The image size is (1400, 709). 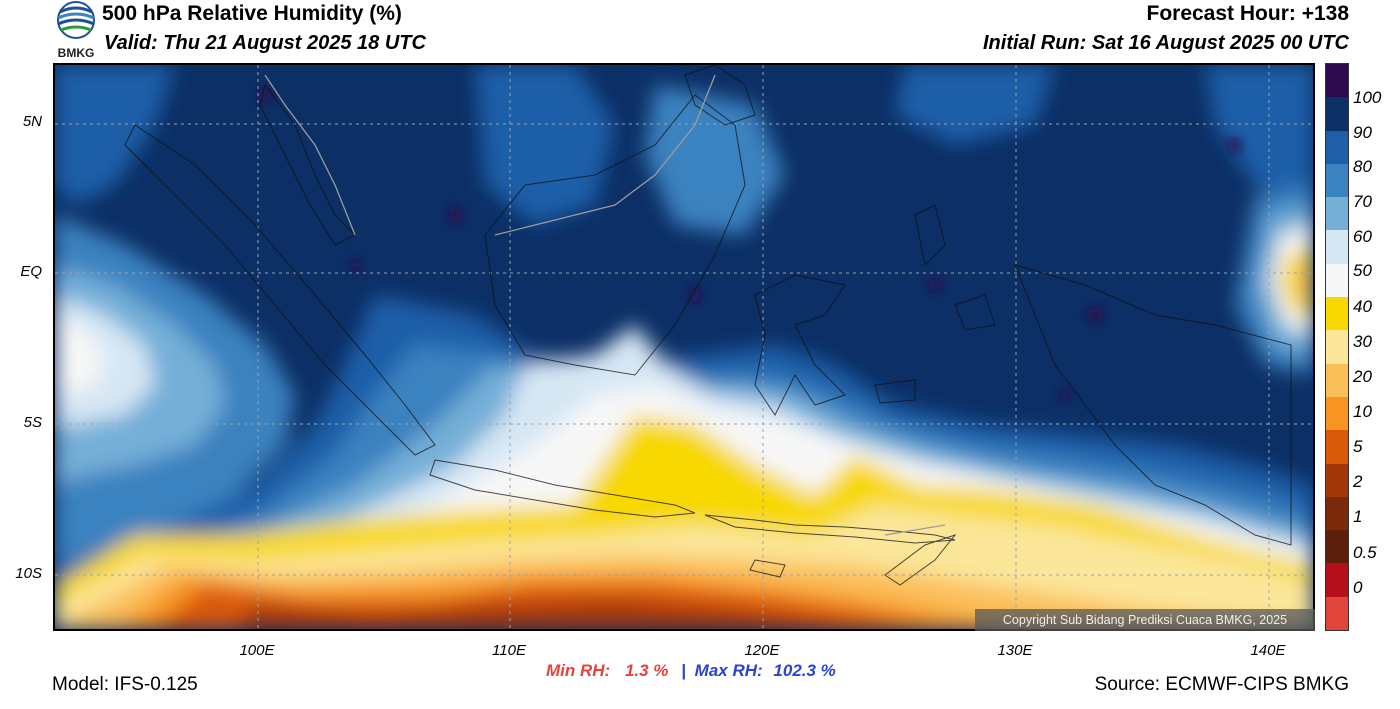 What do you see at coordinates (125, 684) in the screenshot?
I see `model-info: Model: IFS-0.125` at bounding box center [125, 684].